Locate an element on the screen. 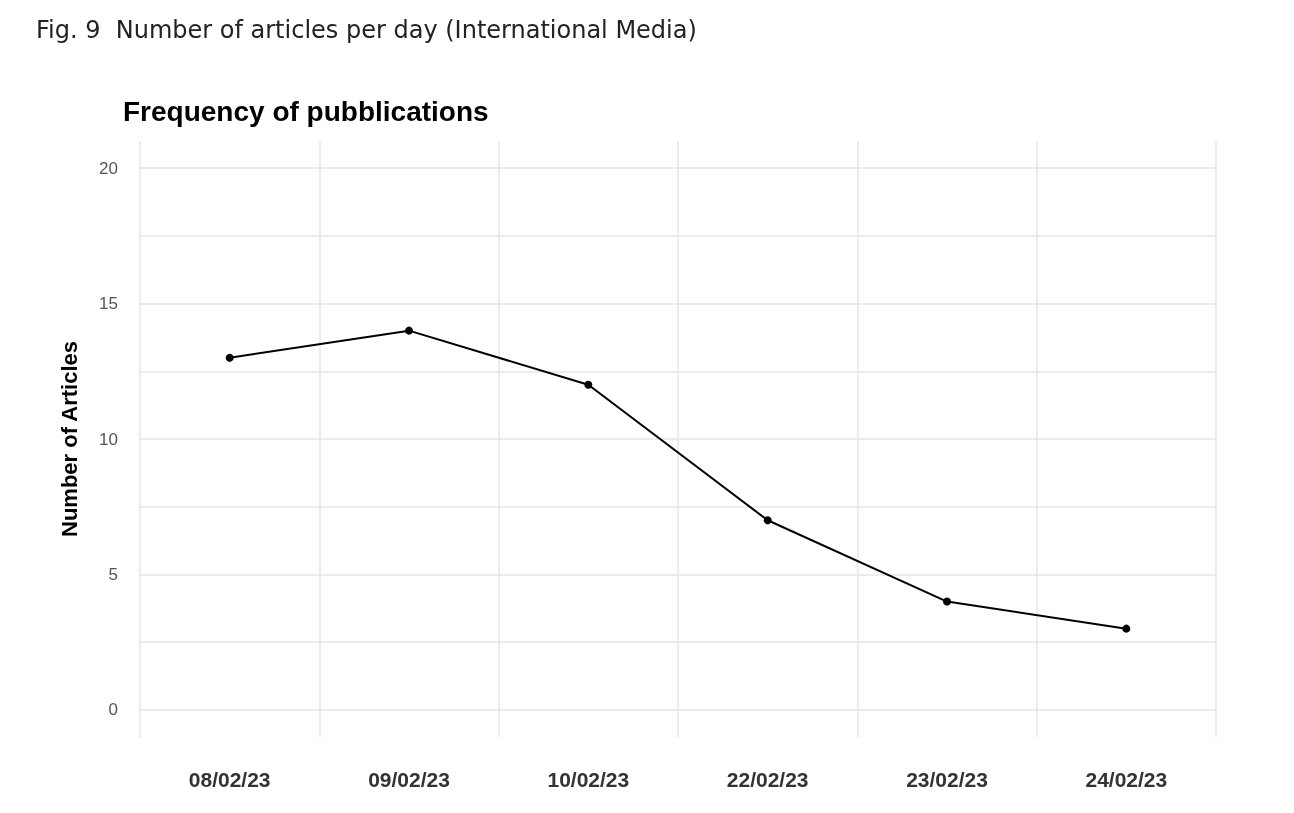 The width and height of the screenshot is (1294, 813). x-tick-label: 24/02/23 is located at coordinates (1126, 779).